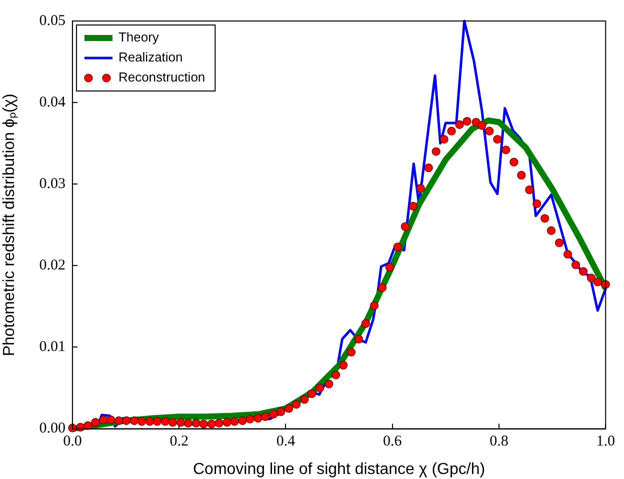  Describe the element at coordinates (150, 57) in the screenshot. I see `legend-label: Realization` at that location.